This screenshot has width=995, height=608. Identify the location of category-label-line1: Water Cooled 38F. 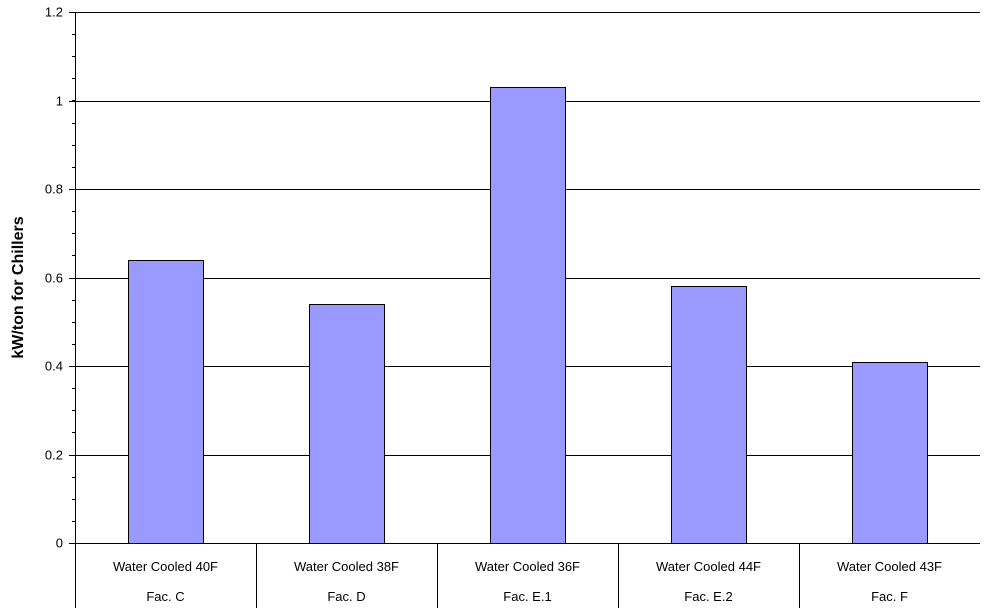
(346, 566).